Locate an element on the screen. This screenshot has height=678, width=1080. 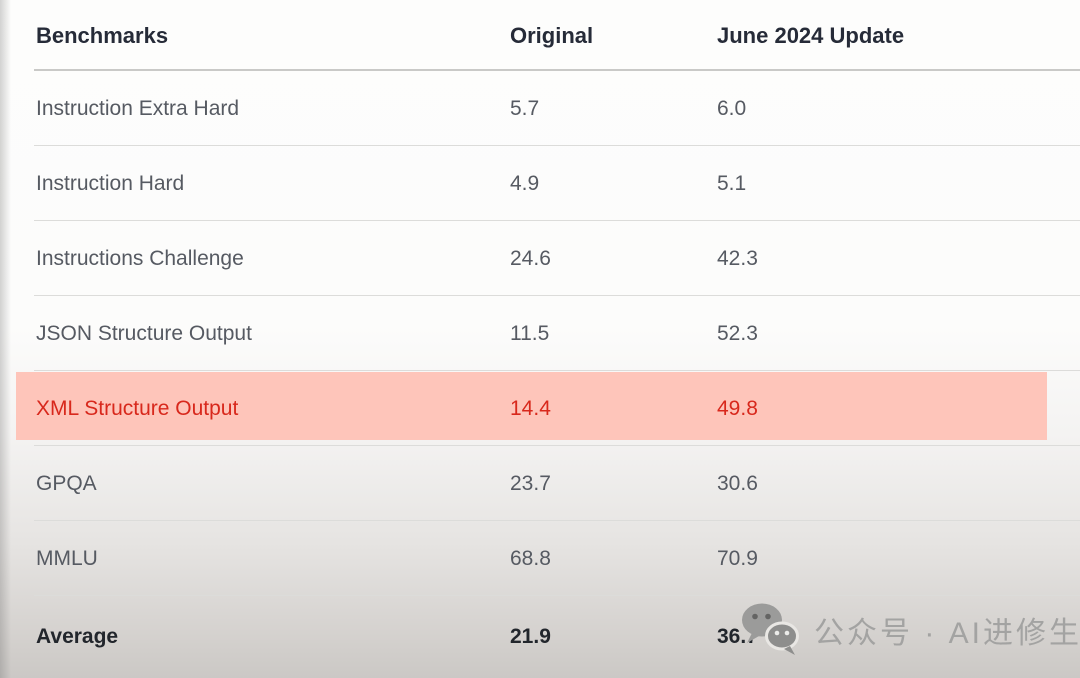
table-row: Instructions Challenge 24.6 42.3 is located at coordinates (540, 258).